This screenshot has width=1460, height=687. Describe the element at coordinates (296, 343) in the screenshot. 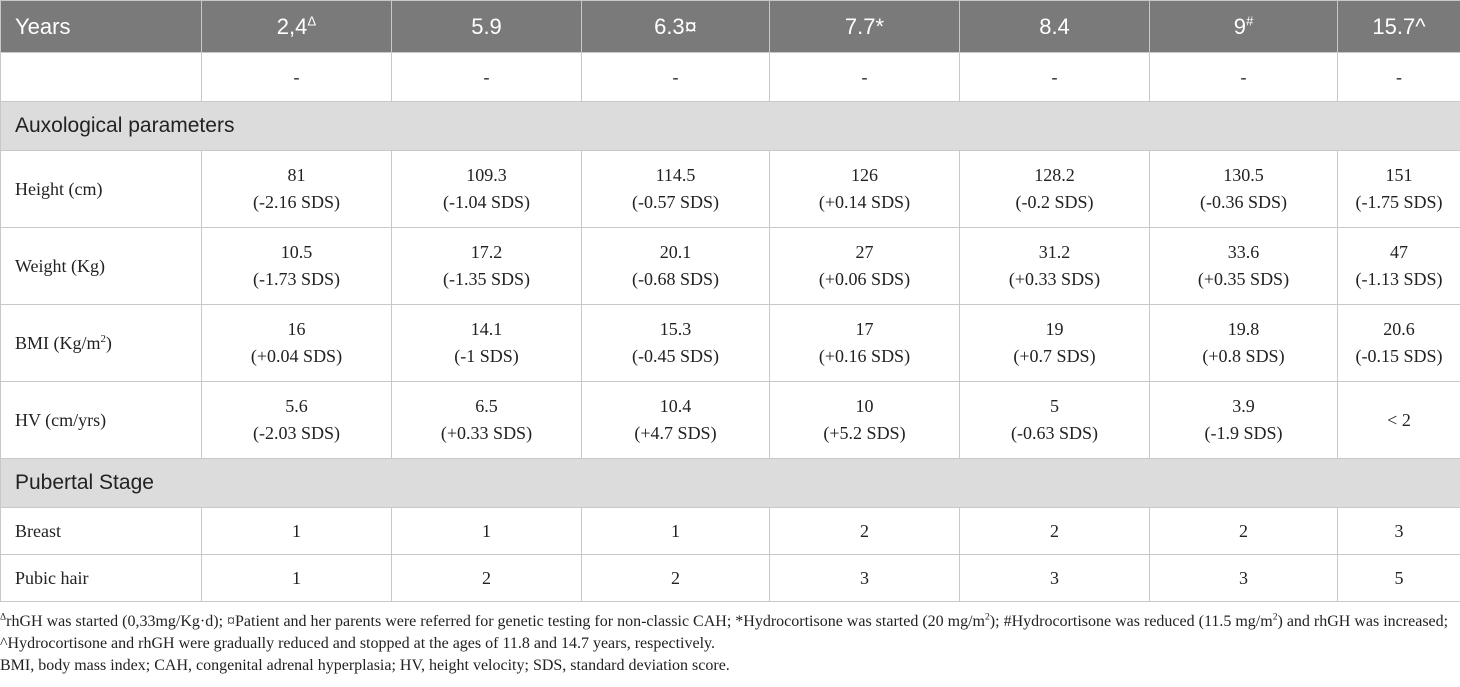

I see `table-cell: 16 (+0.04 SDS)` at that location.